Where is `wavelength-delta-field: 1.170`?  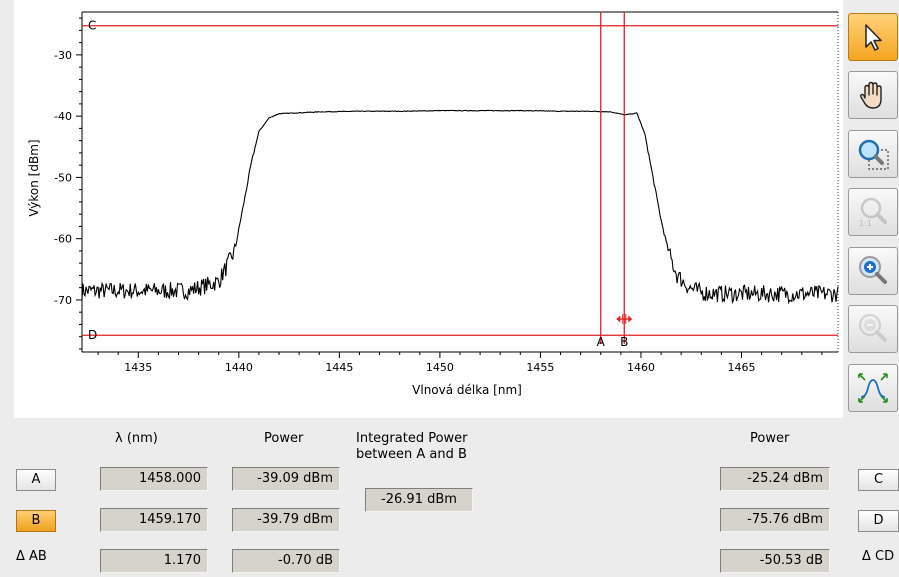
wavelength-delta-field: 1.170 is located at coordinates (154, 561).